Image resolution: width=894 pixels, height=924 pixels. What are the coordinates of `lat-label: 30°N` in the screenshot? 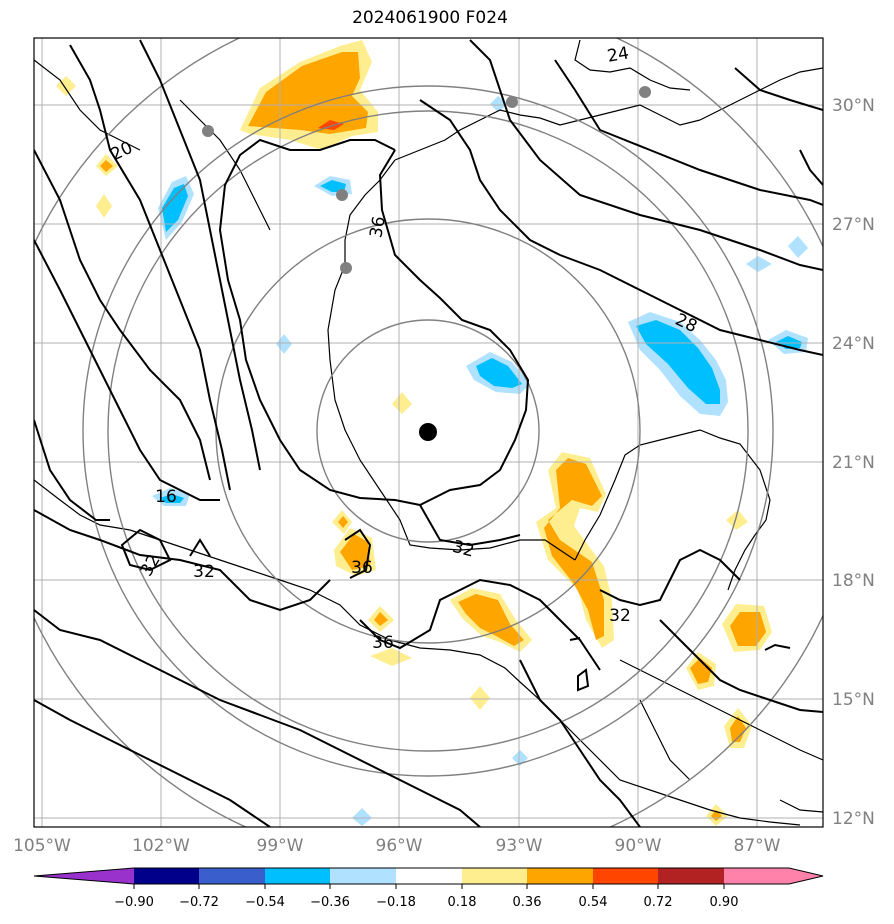 It's located at (853, 106).